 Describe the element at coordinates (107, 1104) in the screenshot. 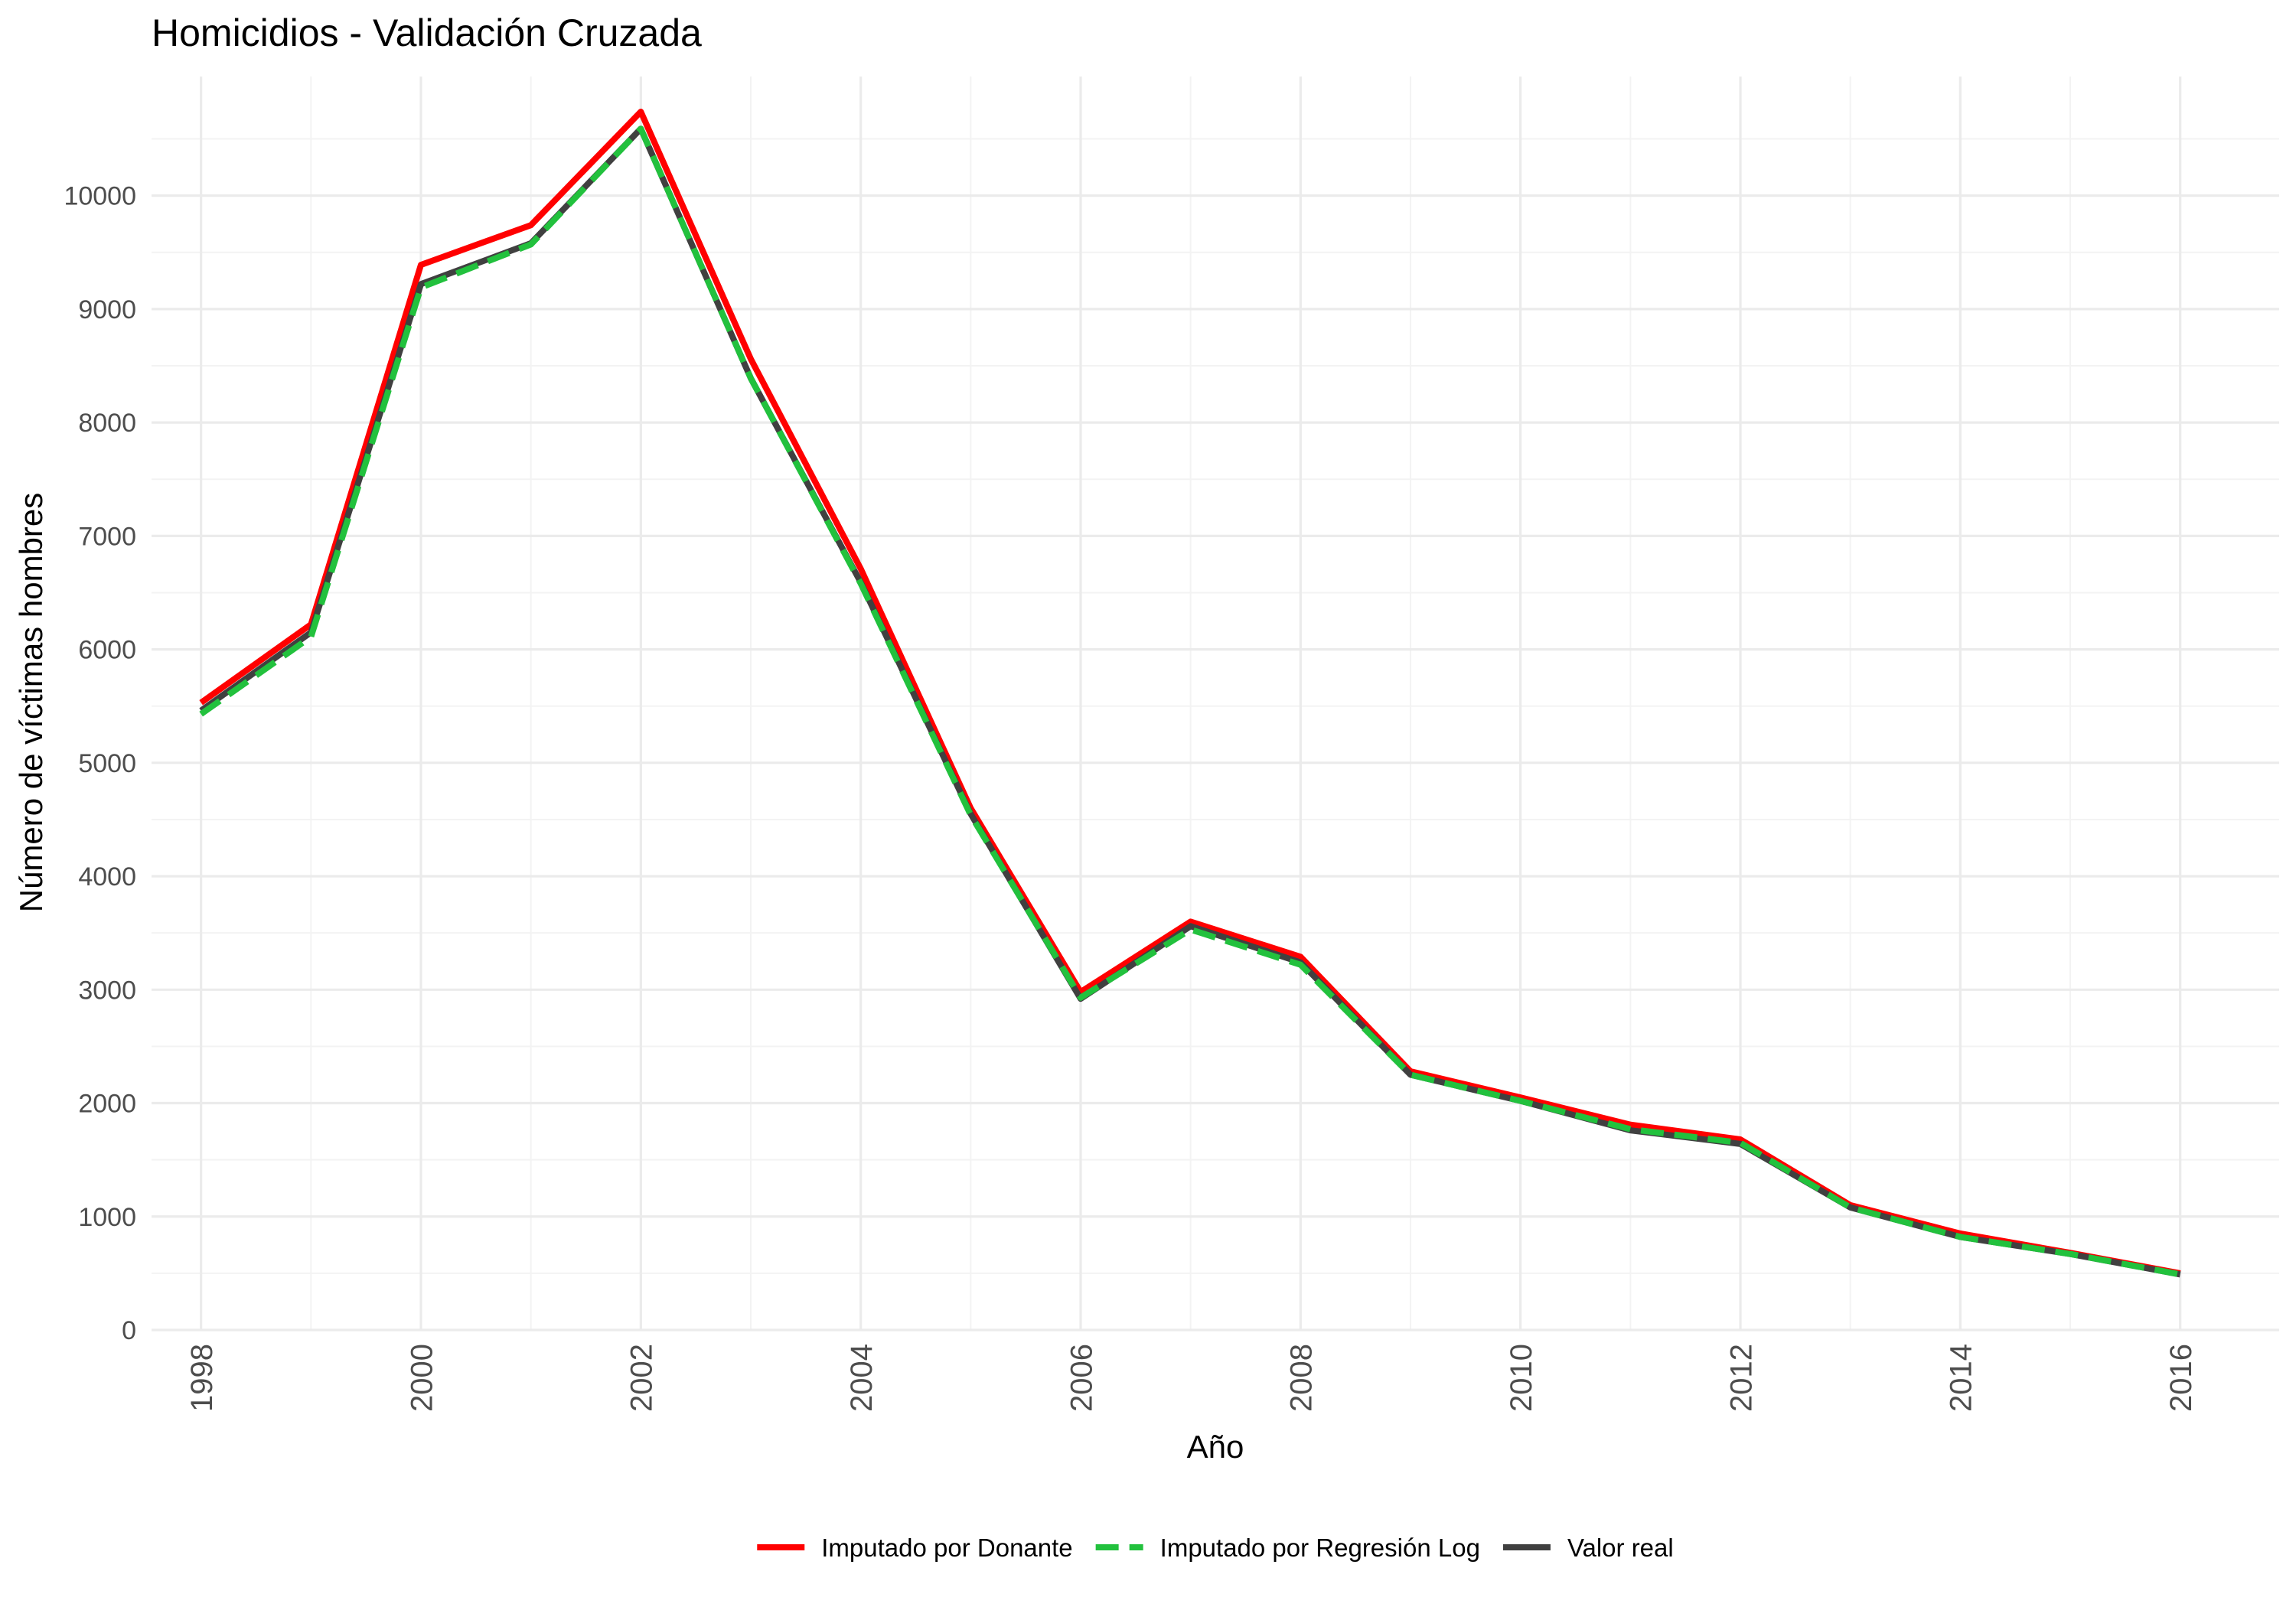

I see `y-tick-label: 2000` at that location.